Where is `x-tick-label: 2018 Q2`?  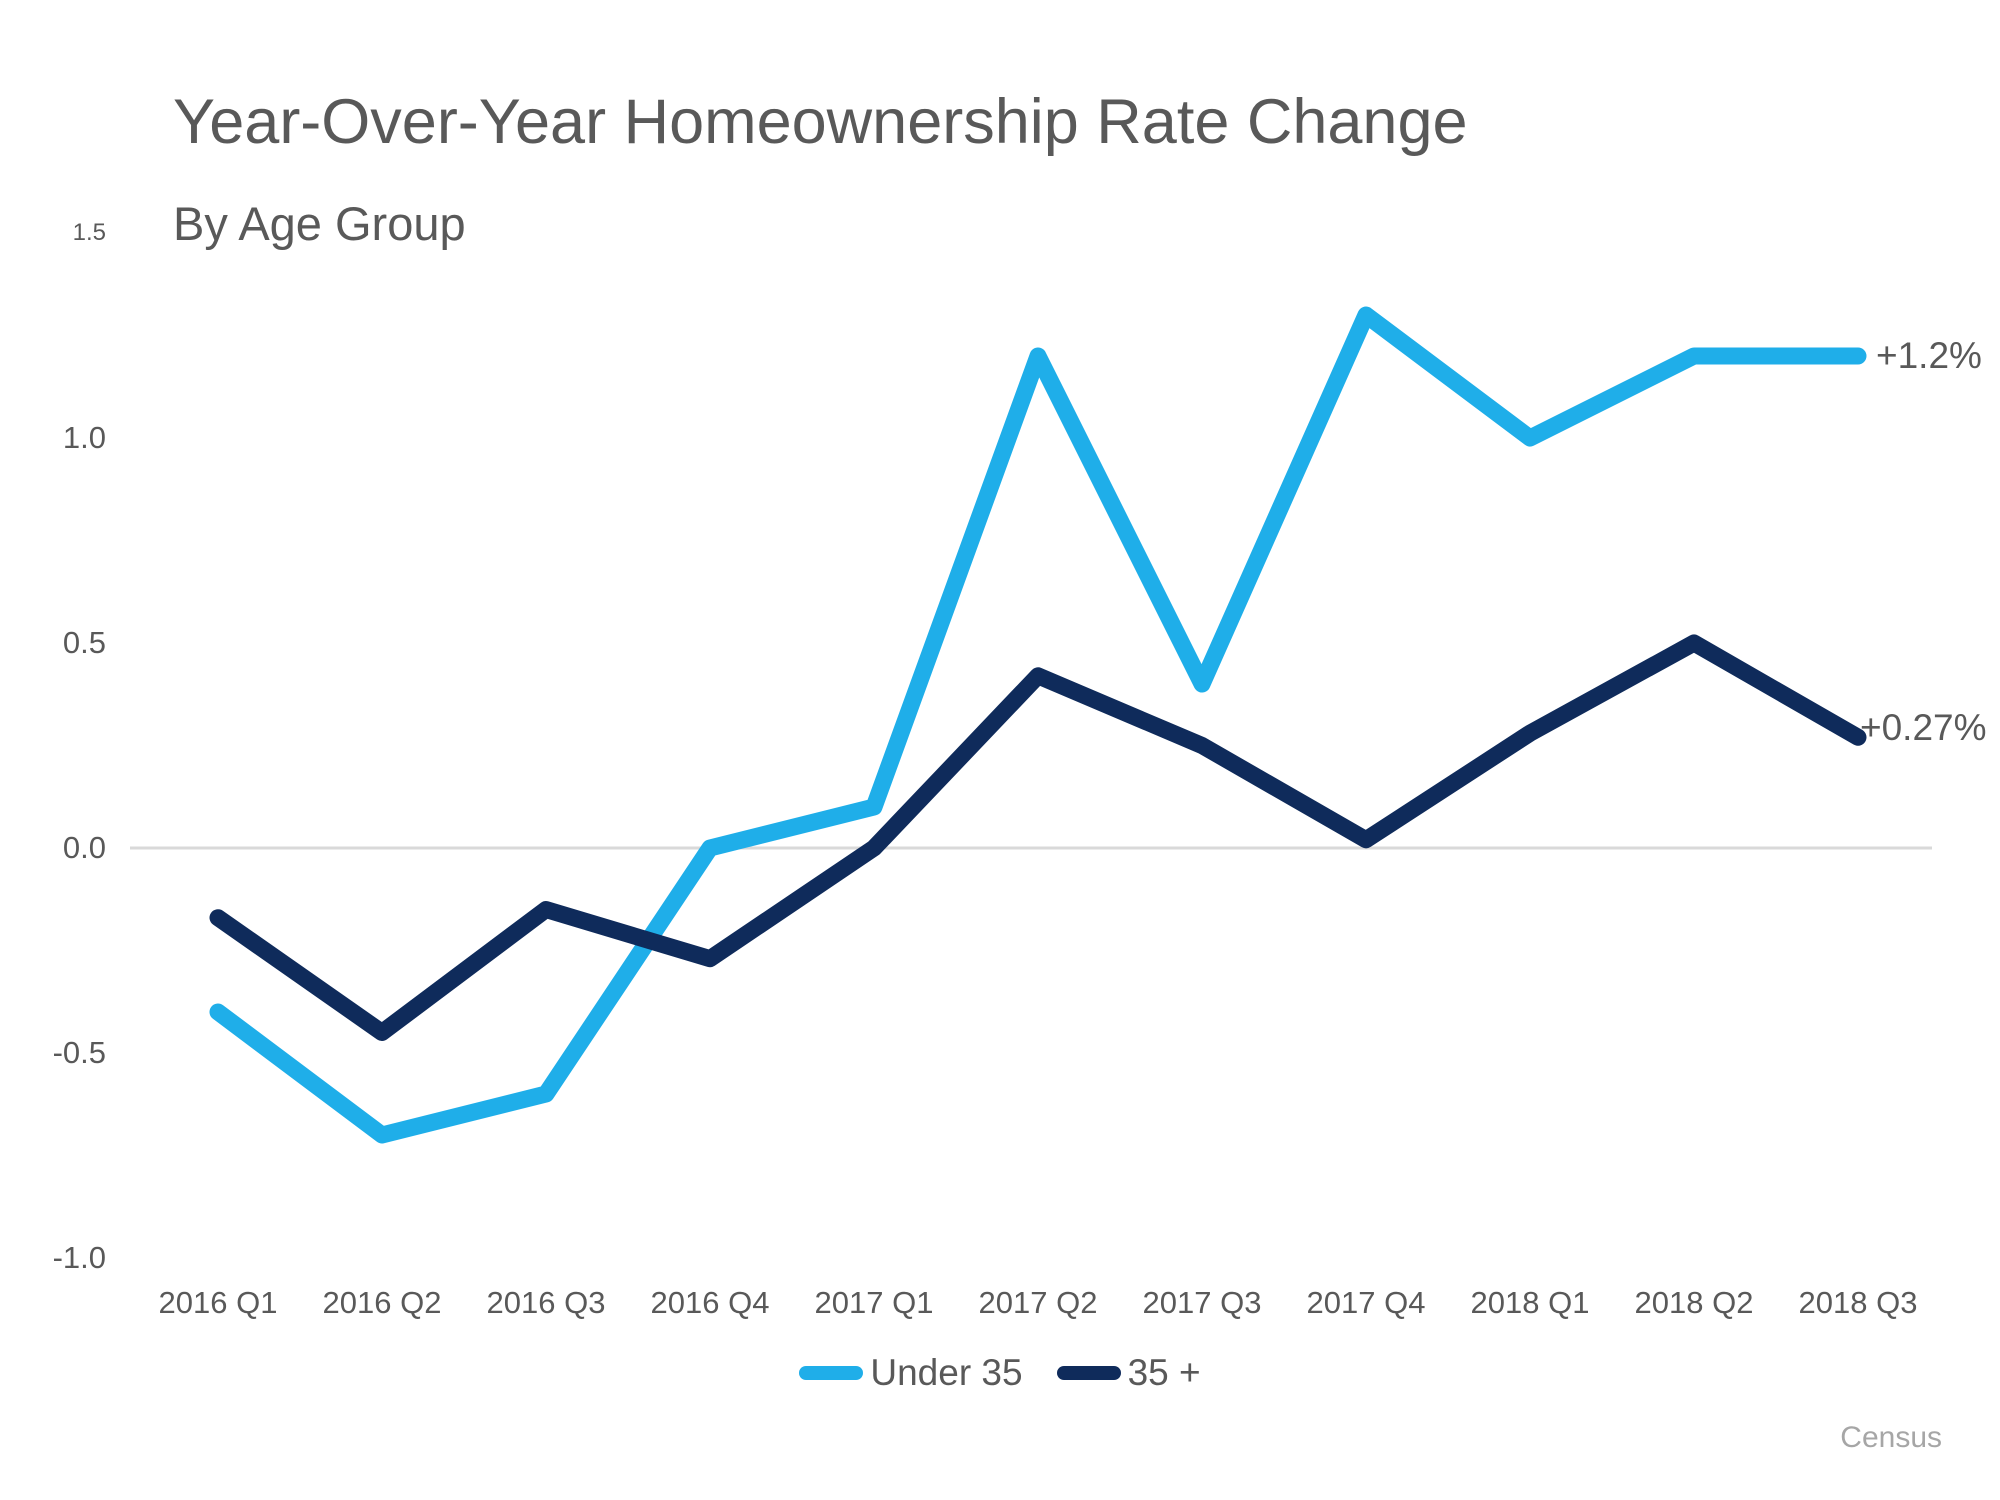 x-tick-label: 2018 Q2 is located at coordinates (1694, 1302).